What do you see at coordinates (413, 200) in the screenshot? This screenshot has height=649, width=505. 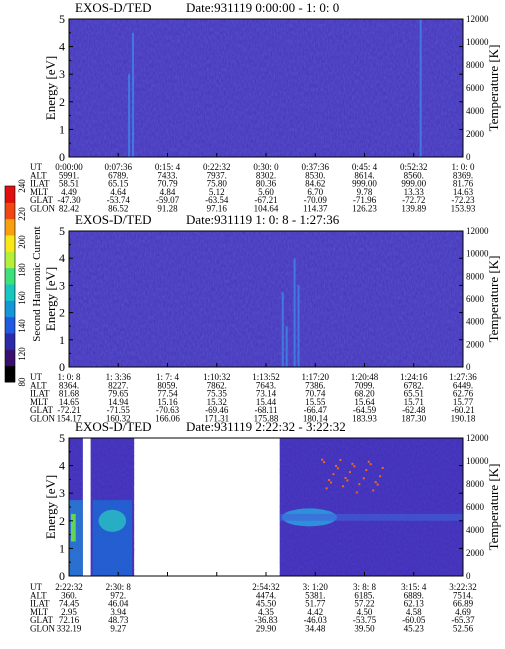 I see `table-cell: -72.72` at bounding box center [413, 200].